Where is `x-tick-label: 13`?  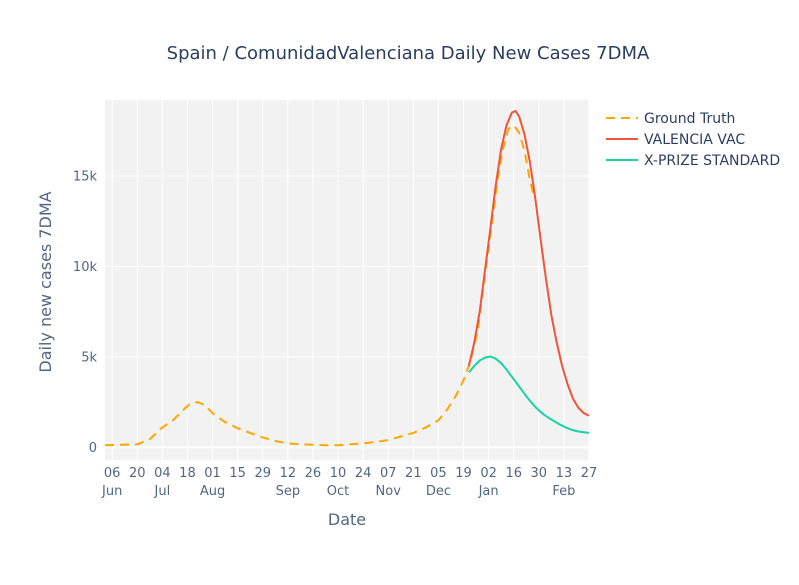 x-tick-label: 13 is located at coordinates (564, 473).